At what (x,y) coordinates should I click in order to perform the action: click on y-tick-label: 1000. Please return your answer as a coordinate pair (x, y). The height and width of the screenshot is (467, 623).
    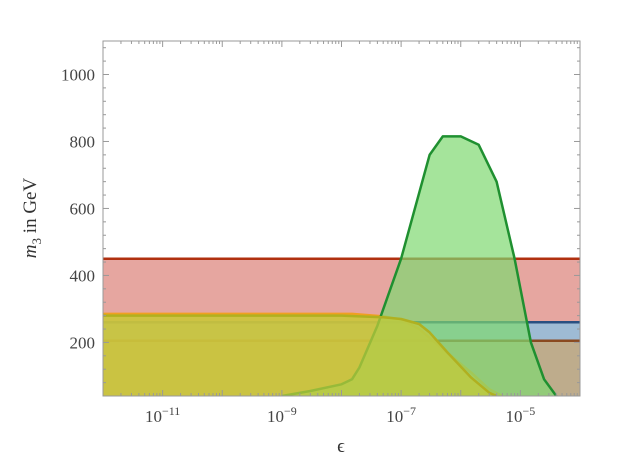
    Looking at the image, I should click on (78, 74).